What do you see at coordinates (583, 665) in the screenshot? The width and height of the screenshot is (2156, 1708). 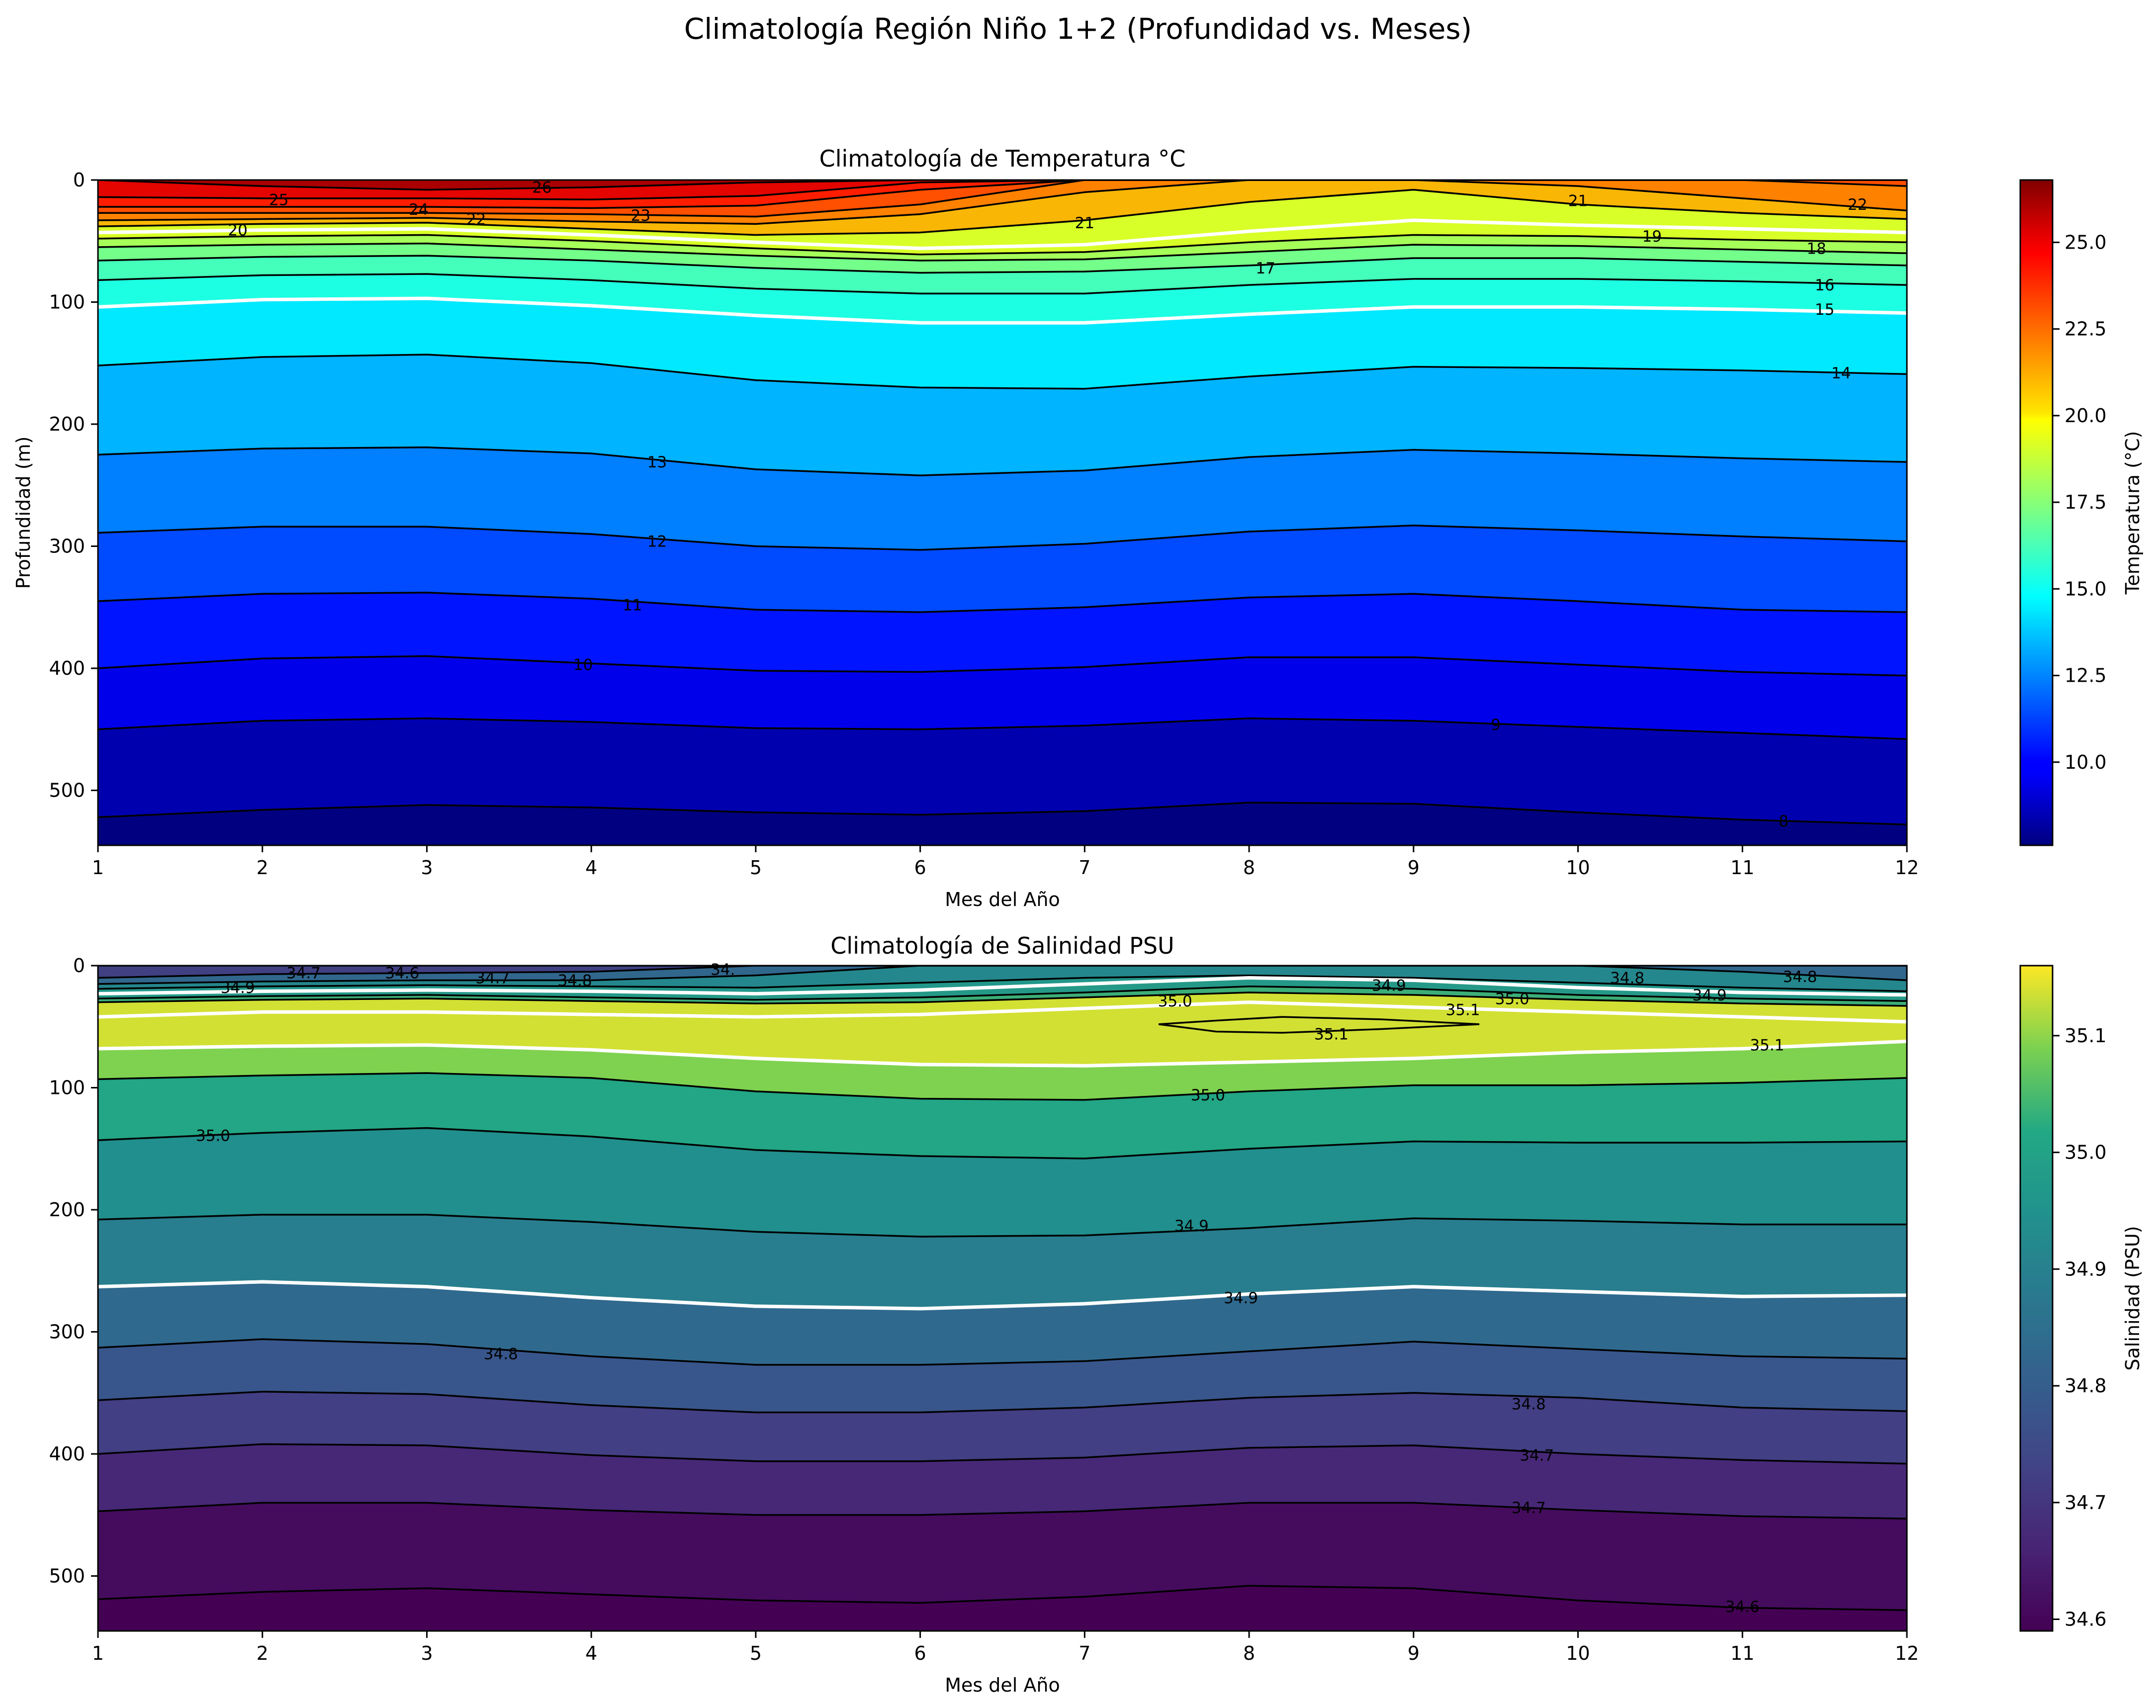 I see `temperature-contour-label: 10` at bounding box center [583, 665].